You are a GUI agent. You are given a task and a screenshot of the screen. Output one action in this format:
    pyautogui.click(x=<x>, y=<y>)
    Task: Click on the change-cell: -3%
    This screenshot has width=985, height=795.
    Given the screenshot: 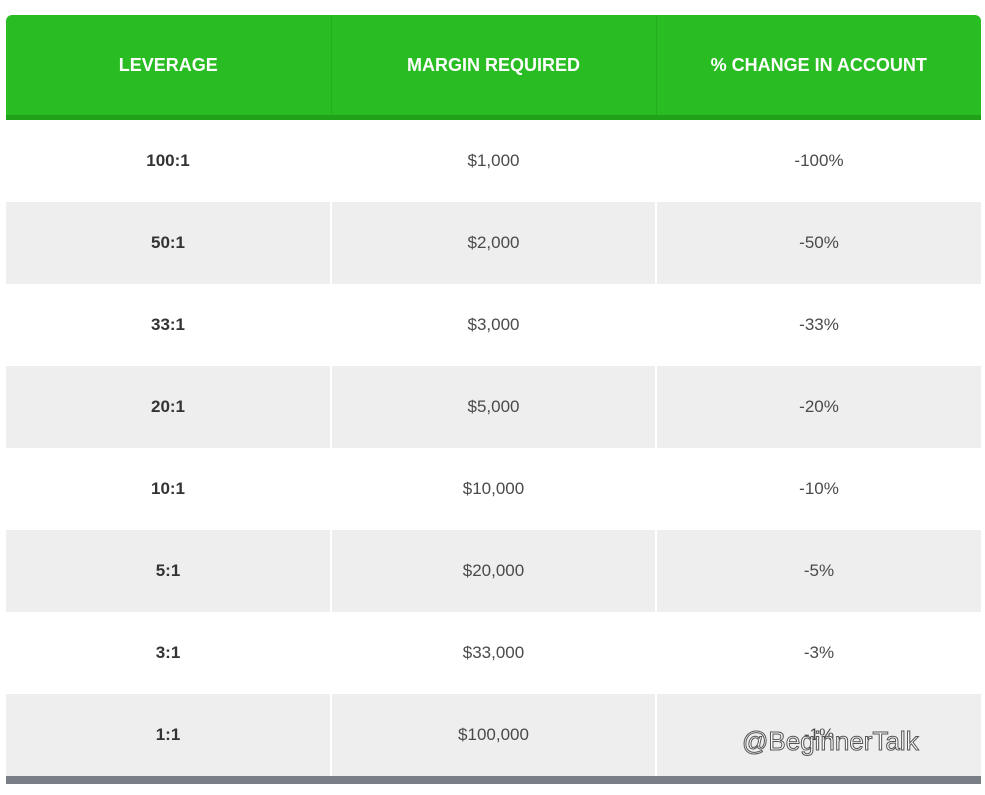 What is the action you would take?
    pyautogui.click(x=819, y=652)
    